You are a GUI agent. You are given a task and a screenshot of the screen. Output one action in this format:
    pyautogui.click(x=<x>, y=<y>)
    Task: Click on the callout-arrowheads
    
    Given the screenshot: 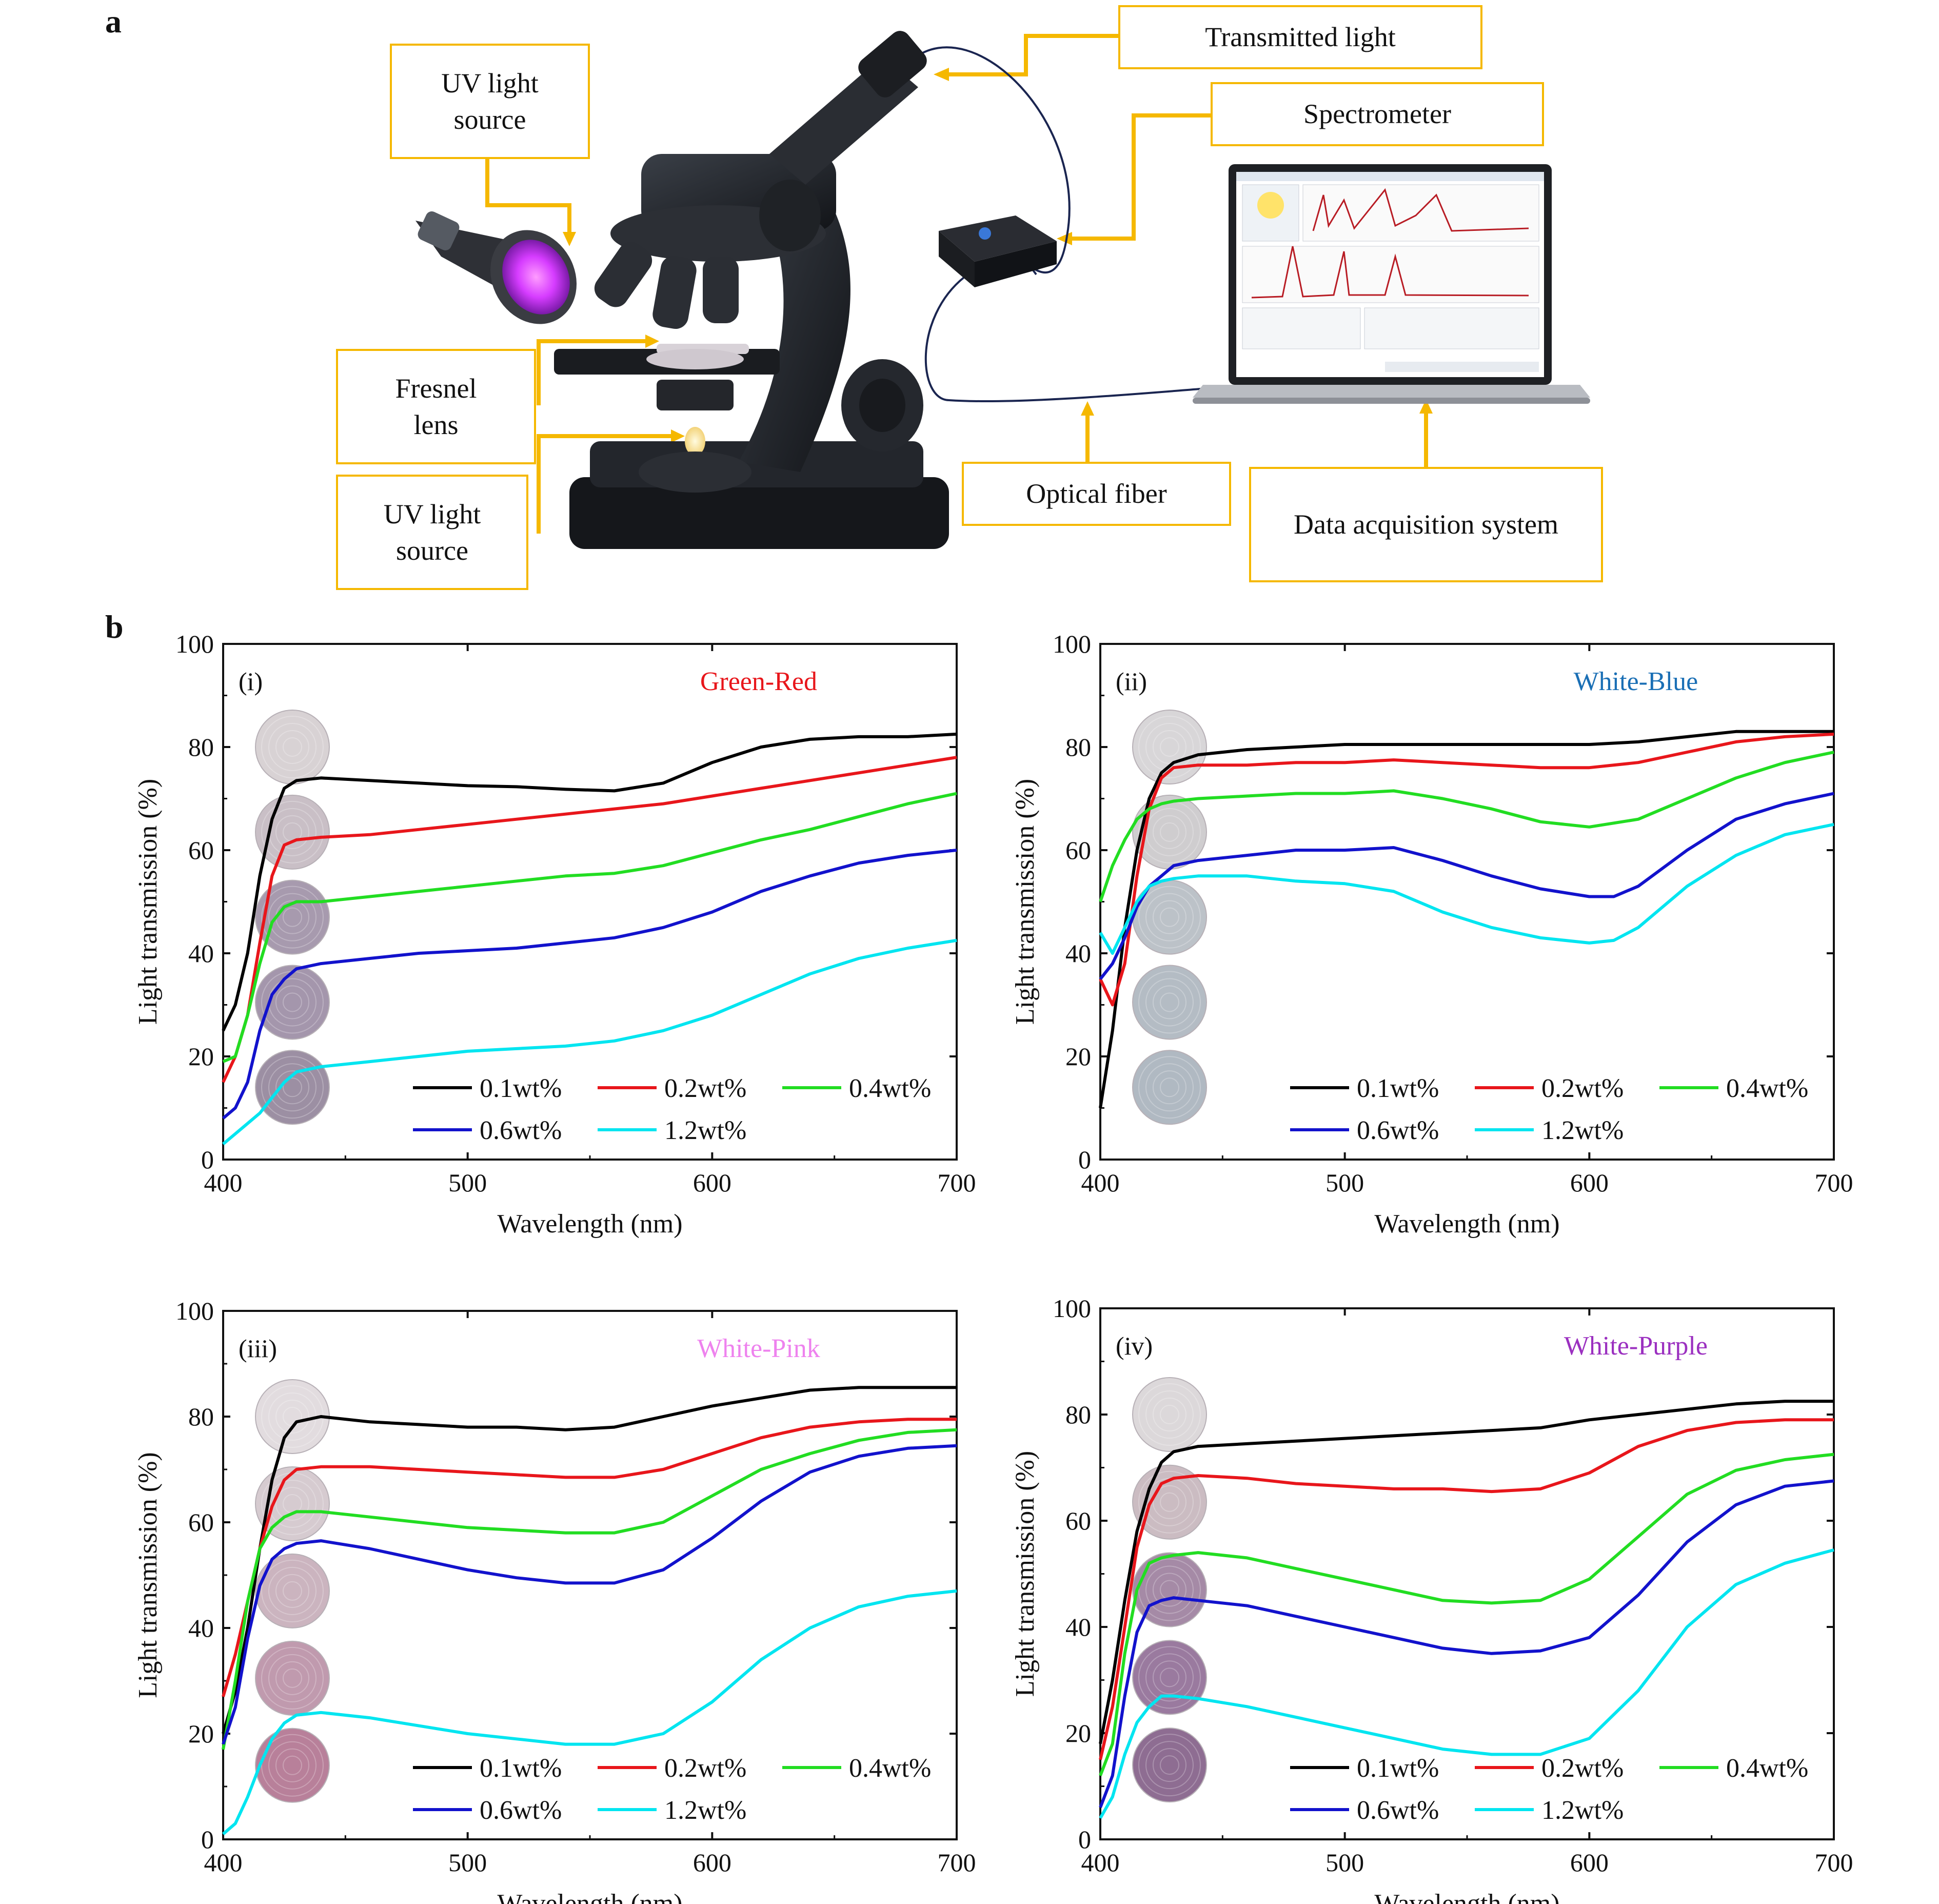 What is the action you would take?
    pyautogui.click(x=998, y=255)
    